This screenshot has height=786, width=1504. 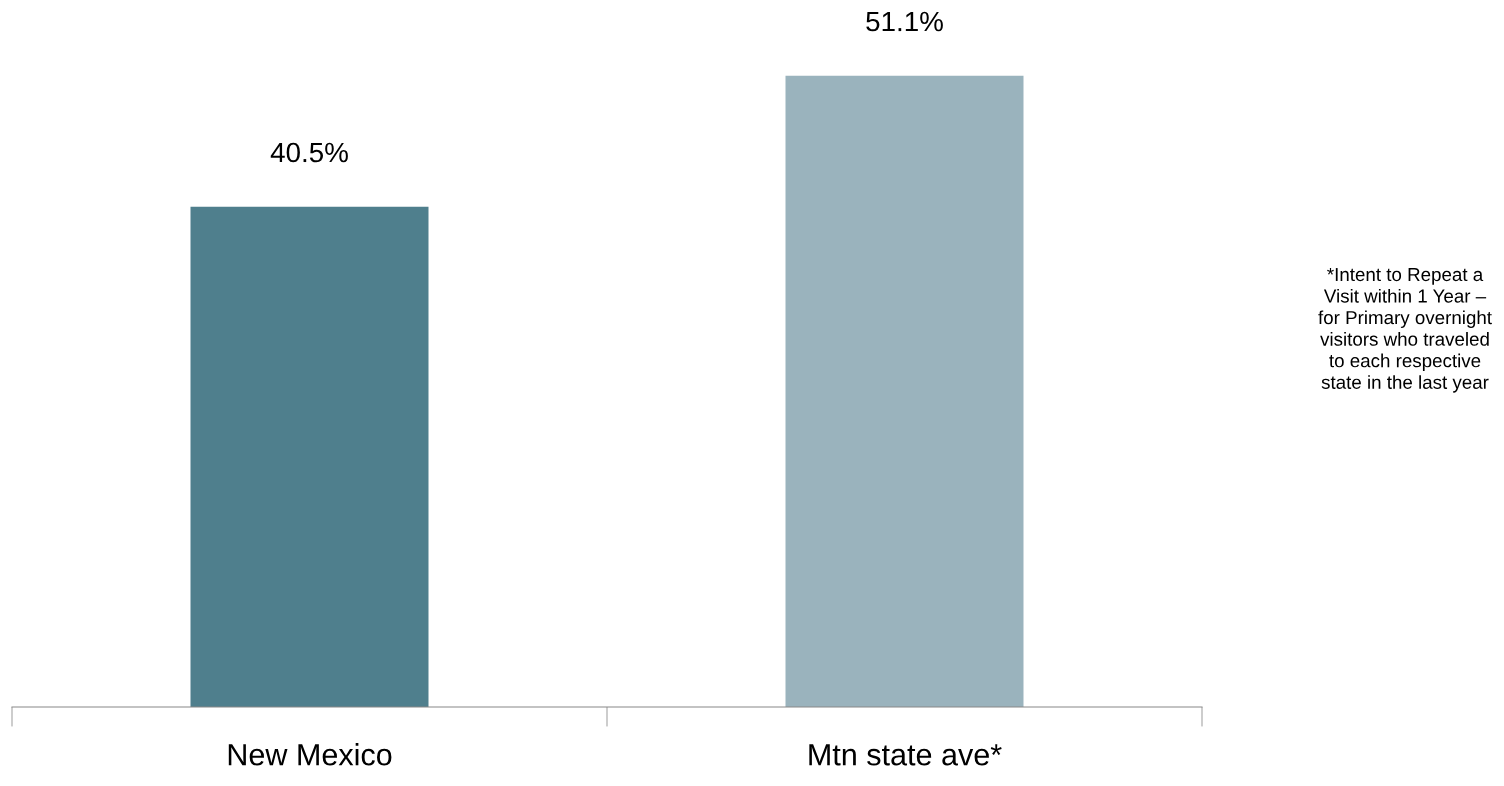 I want to click on data-label: 40.5%, so click(x=309, y=152).